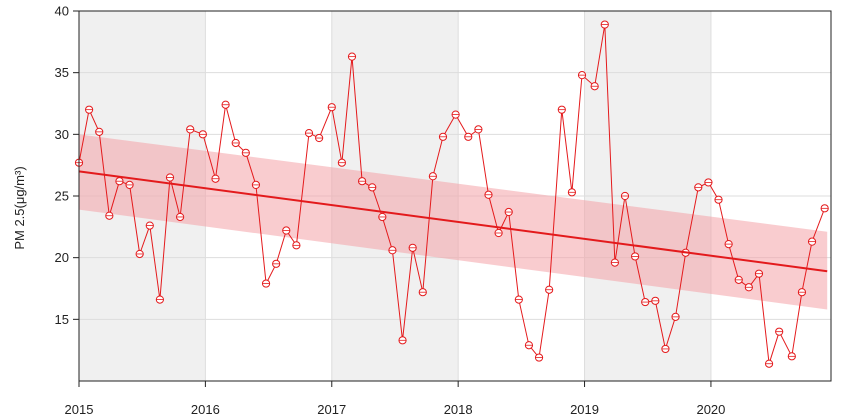 This screenshot has height=420, width=846. Describe the element at coordinates (62, 134) in the screenshot. I see `y-tick-label: 30` at that location.